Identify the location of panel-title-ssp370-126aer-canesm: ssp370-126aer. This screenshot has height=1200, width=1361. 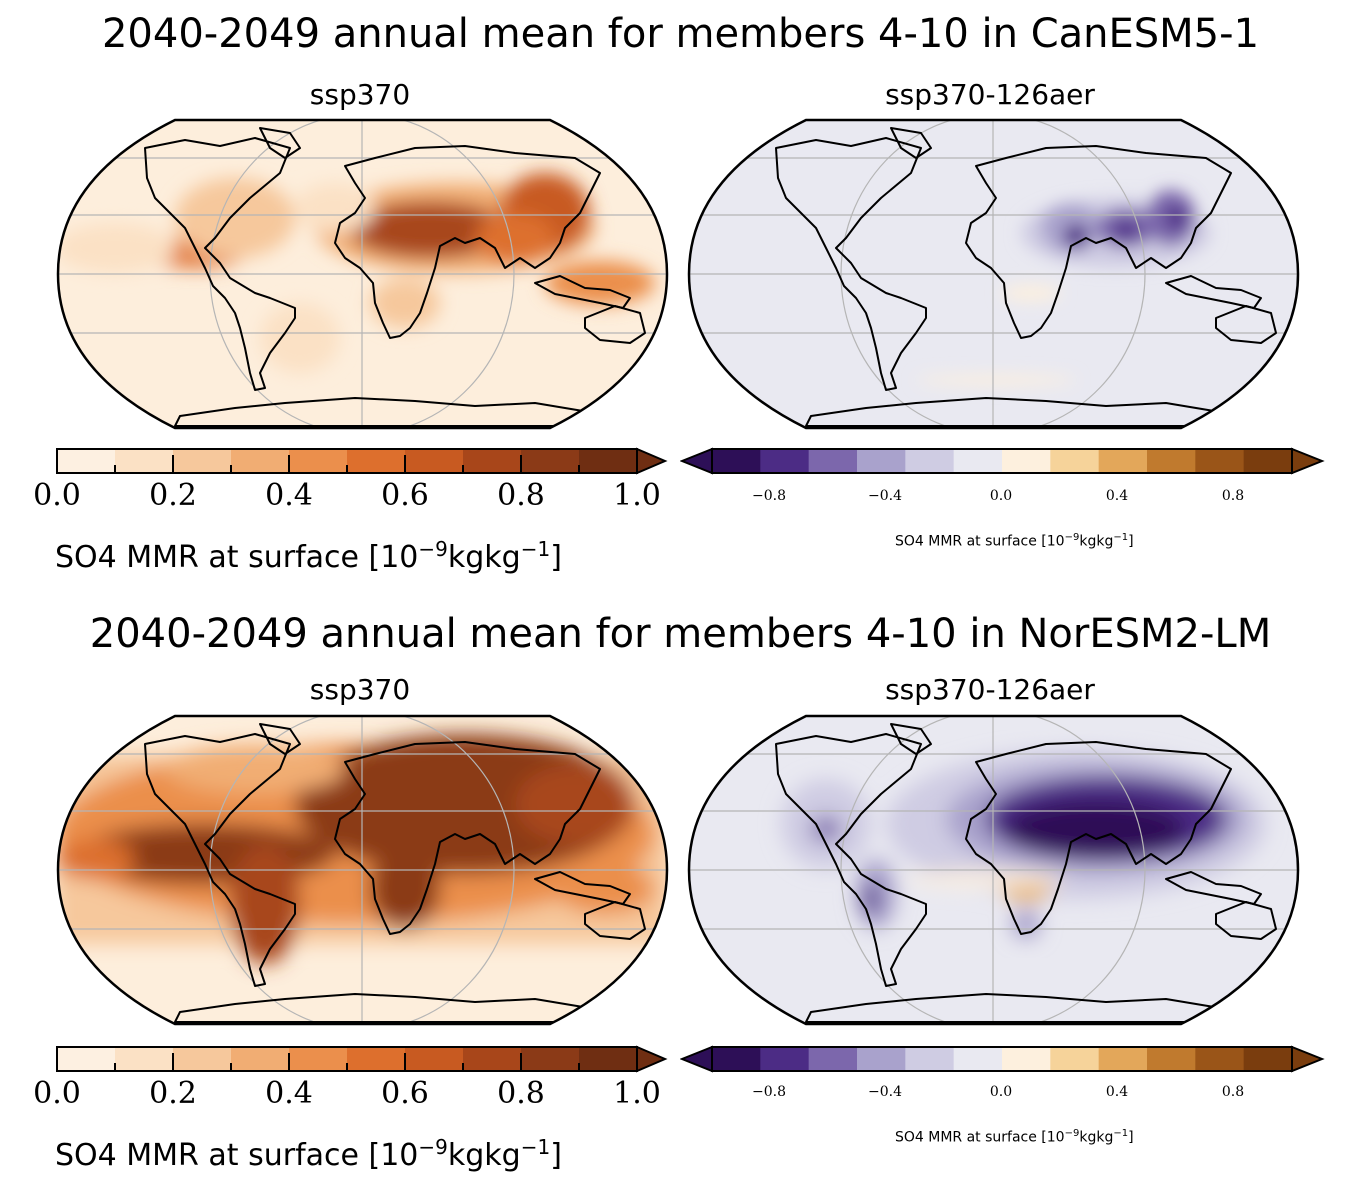
(990, 94).